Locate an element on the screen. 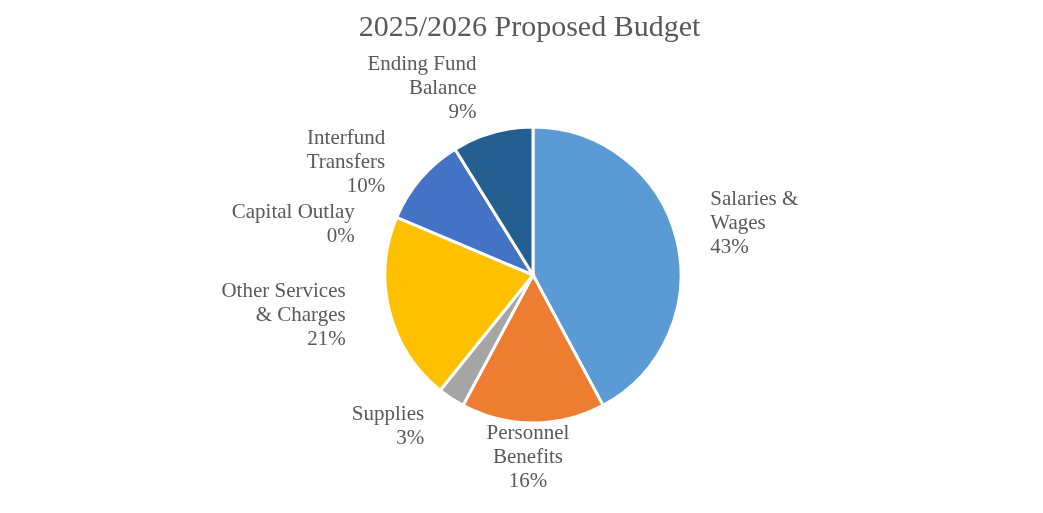  text: 0% is located at coordinates (340, 234).